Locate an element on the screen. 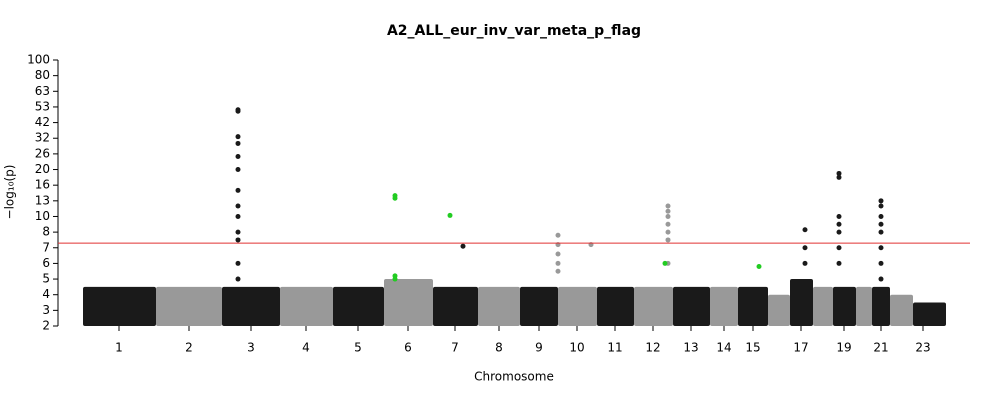  y-tick-label: 26 is located at coordinates (42, 153).